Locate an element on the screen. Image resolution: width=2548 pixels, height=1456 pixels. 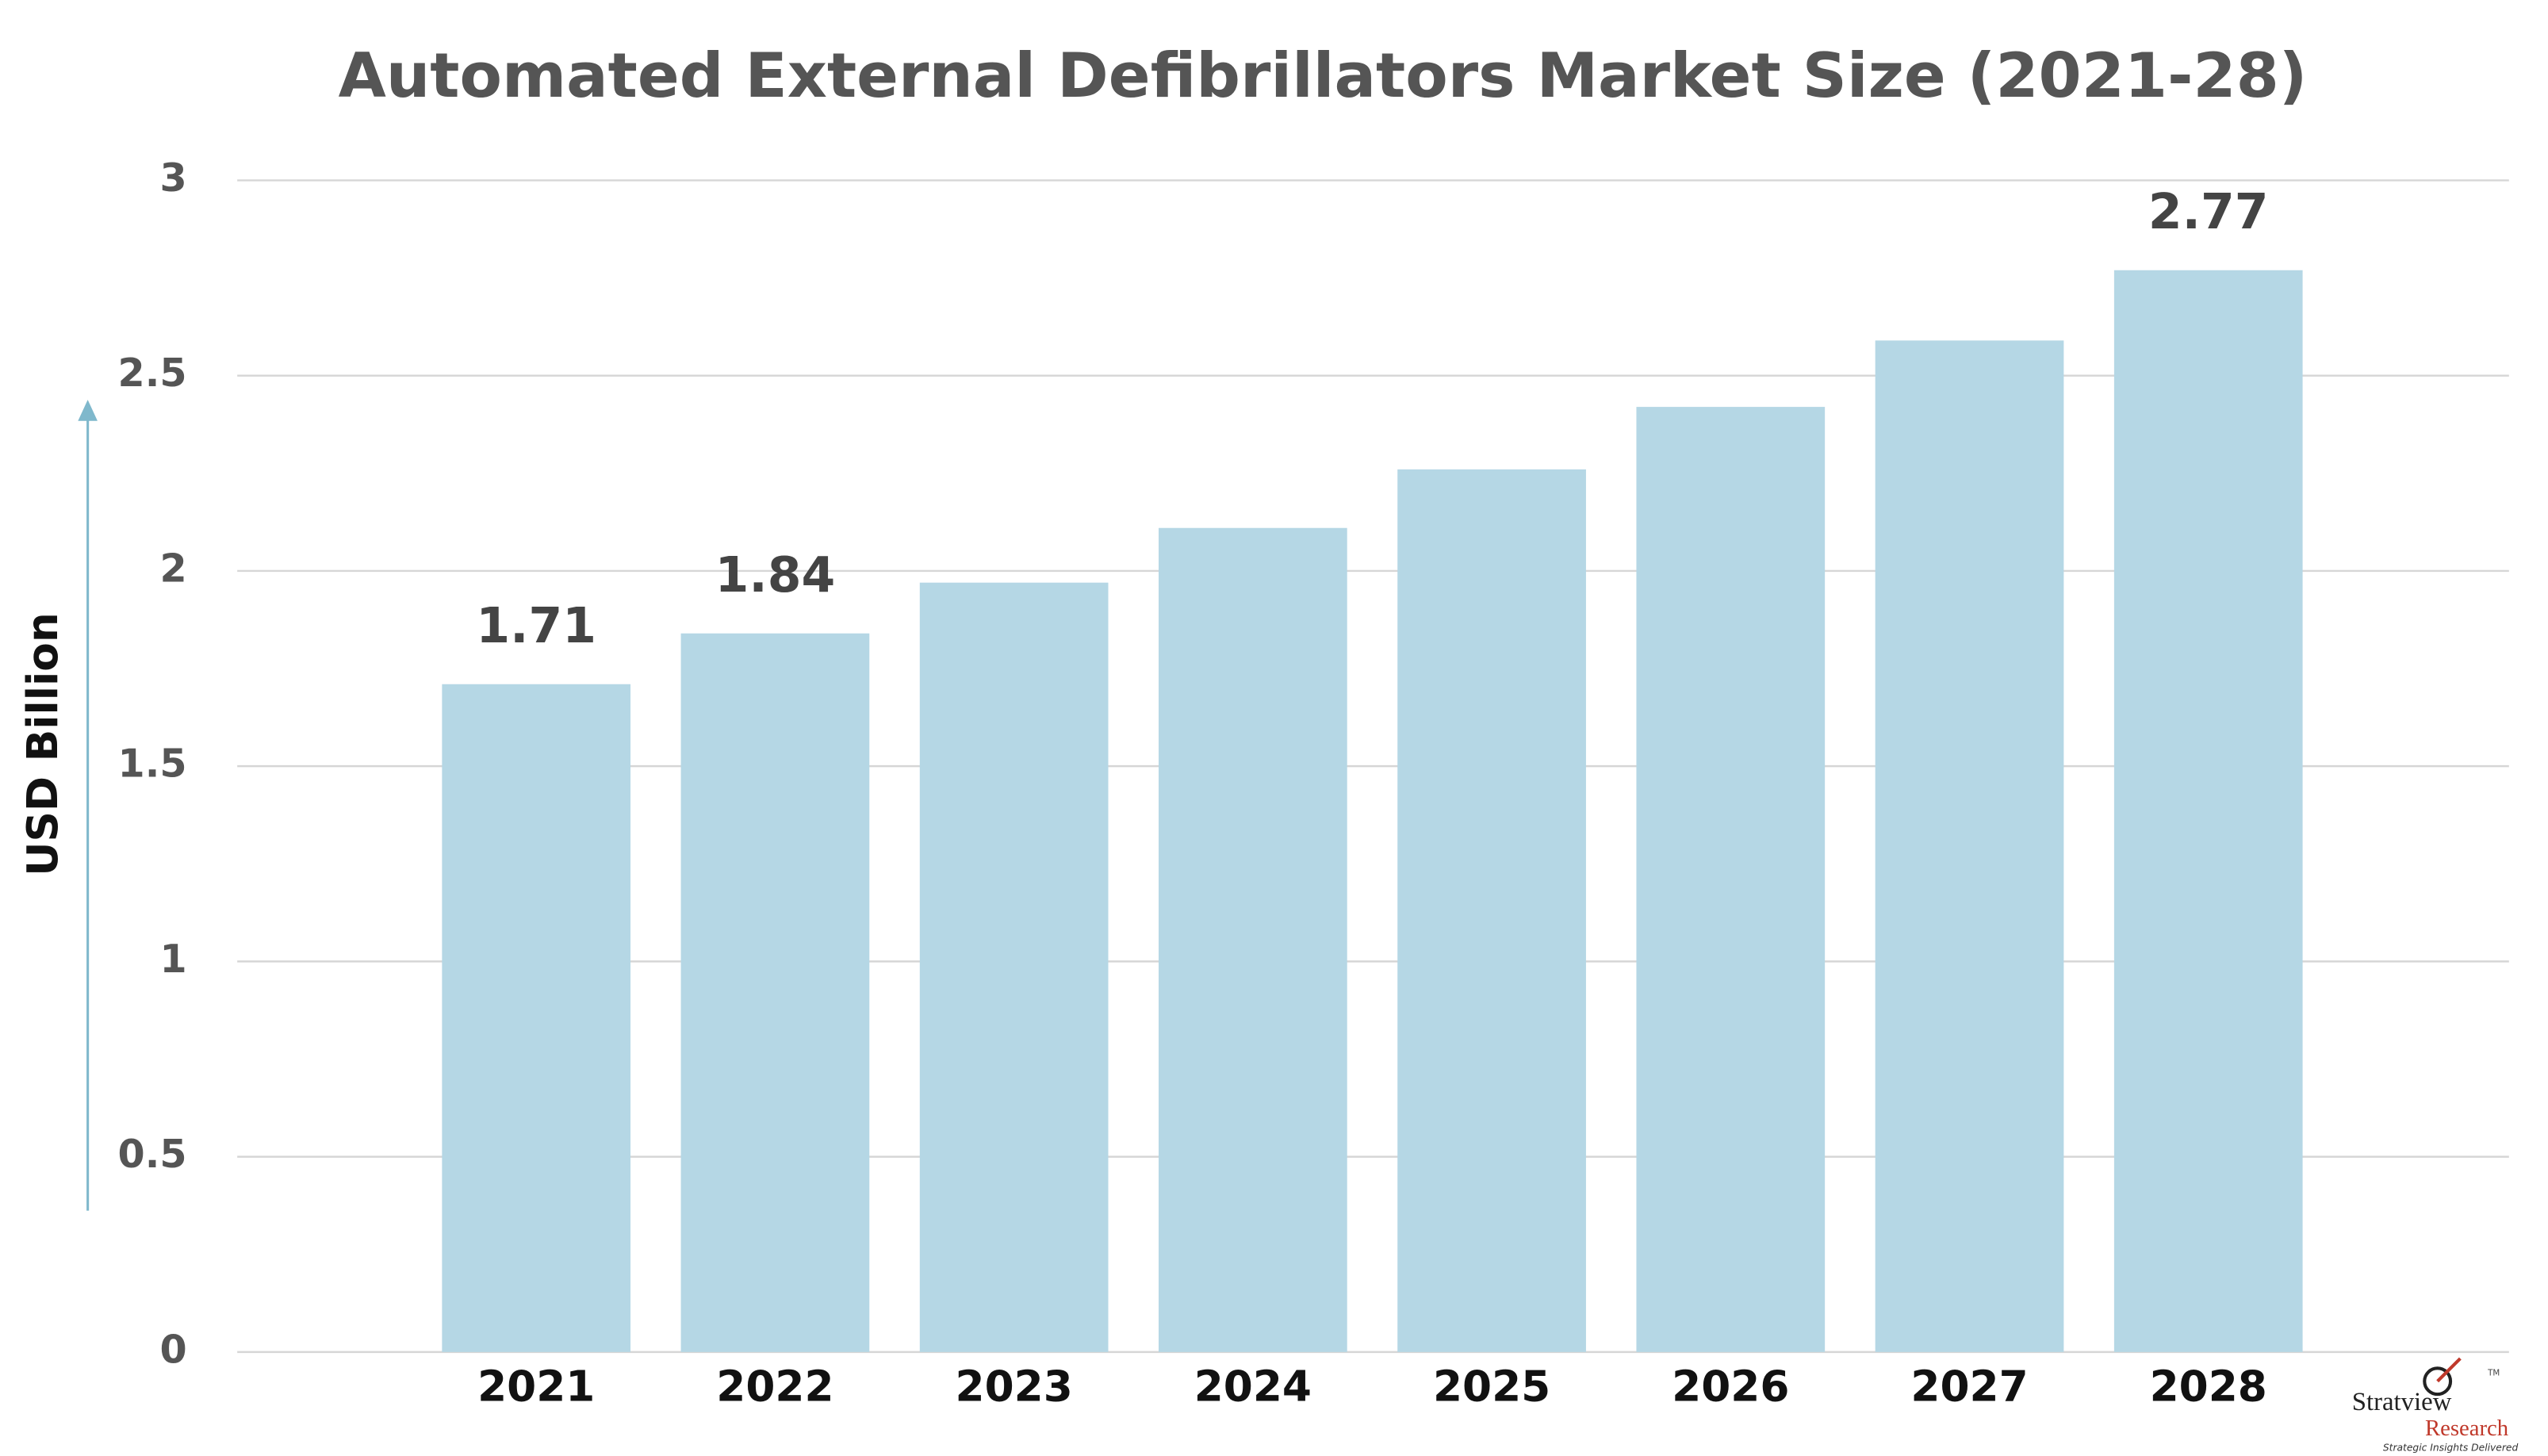
x-tick-label: 2026 is located at coordinates (1730, 1387).